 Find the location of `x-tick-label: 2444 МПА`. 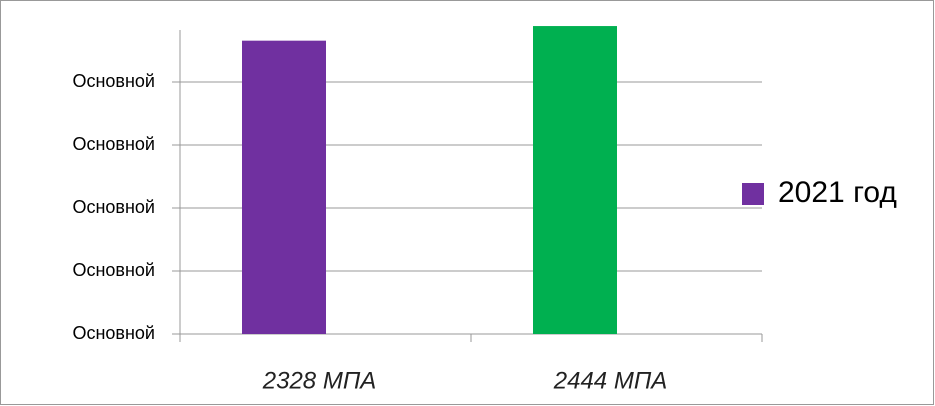

x-tick-label: 2444 МПА is located at coordinates (610, 380).